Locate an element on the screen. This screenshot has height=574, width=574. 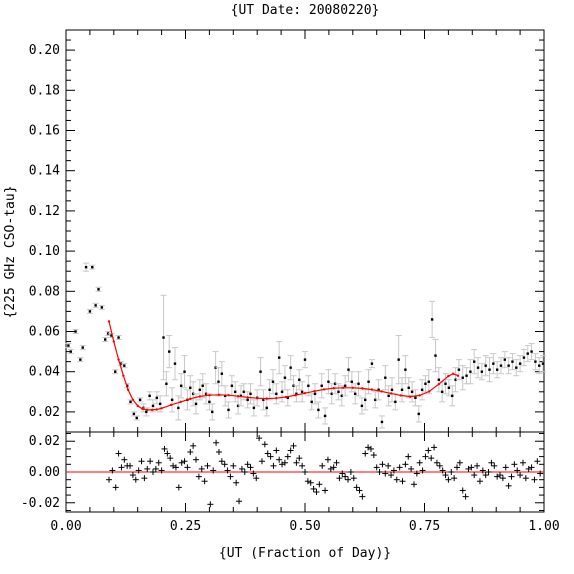
x-tick-label: 0.25 is located at coordinates (185, 526).